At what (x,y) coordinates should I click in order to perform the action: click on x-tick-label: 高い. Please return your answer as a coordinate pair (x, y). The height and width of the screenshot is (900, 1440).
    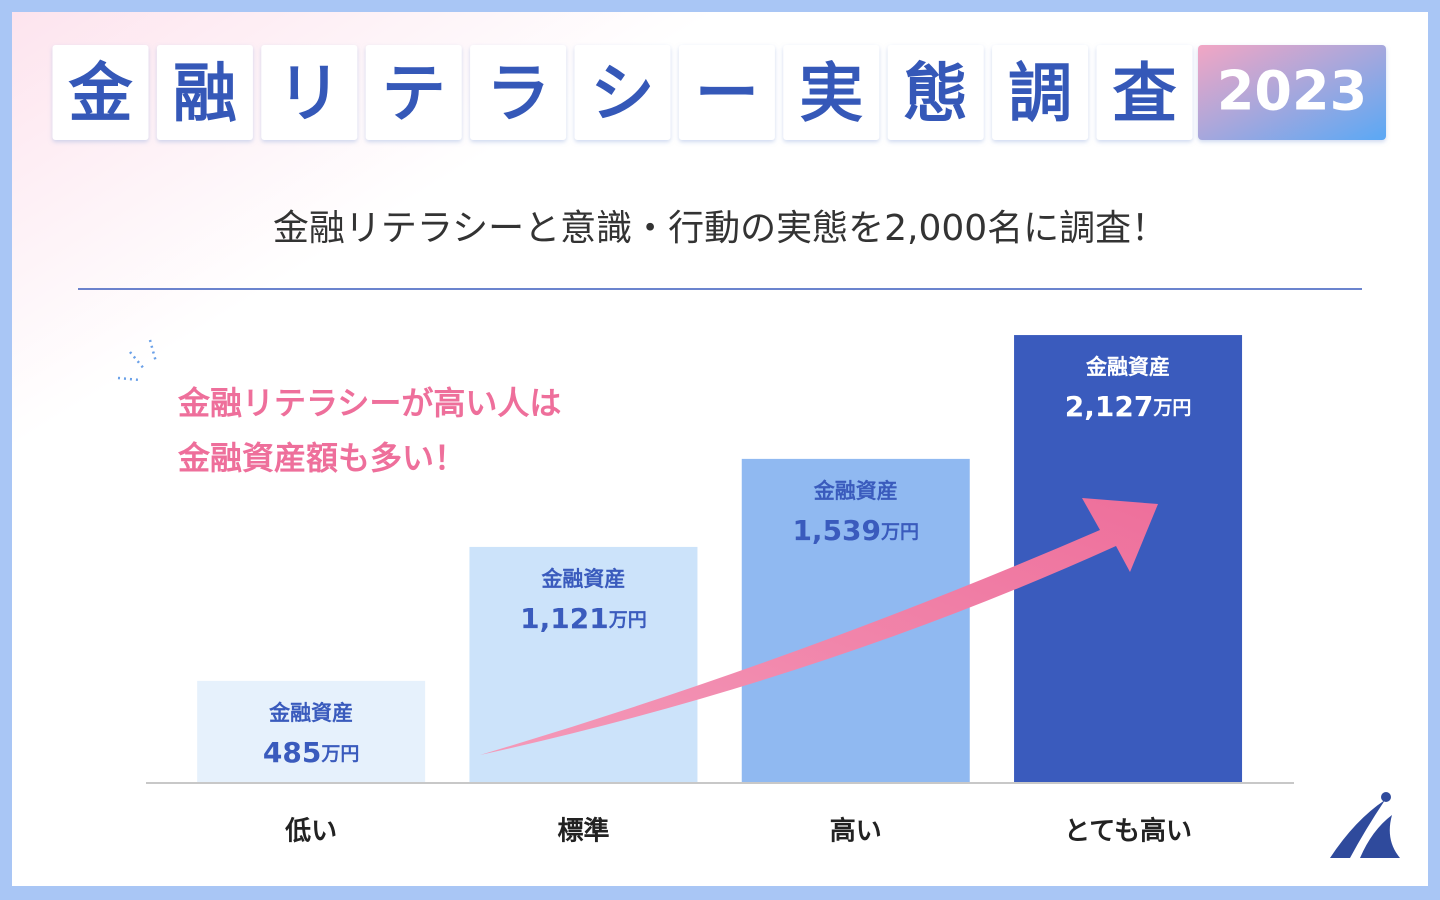
    Looking at the image, I should click on (856, 831).